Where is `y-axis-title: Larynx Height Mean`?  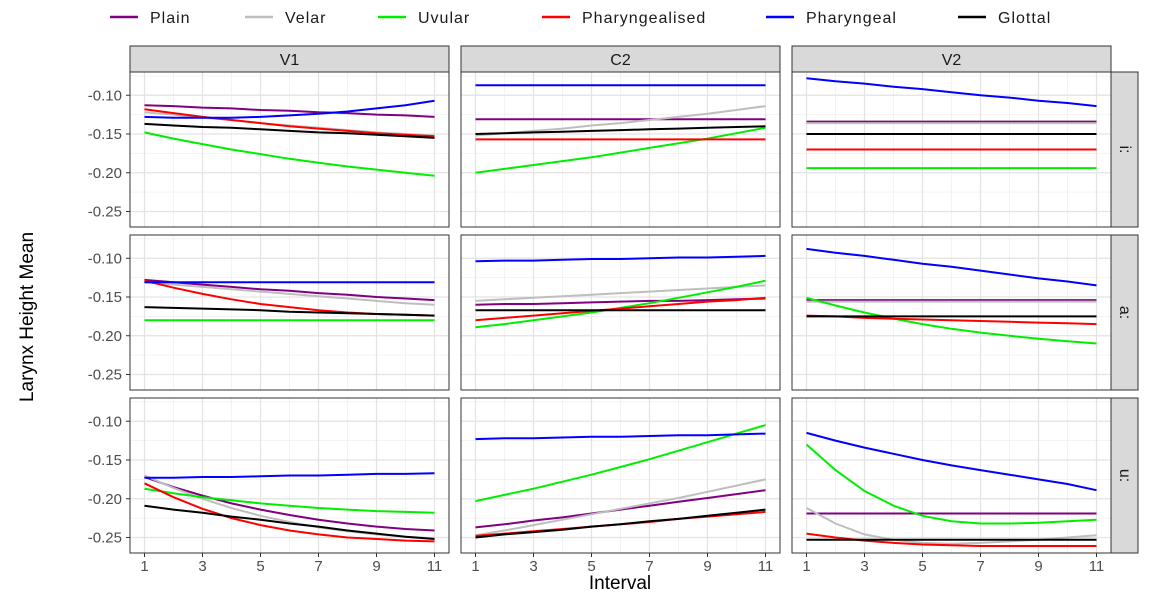
y-axis-title: Larynx Height Mean is located at coordinates (27, 317).